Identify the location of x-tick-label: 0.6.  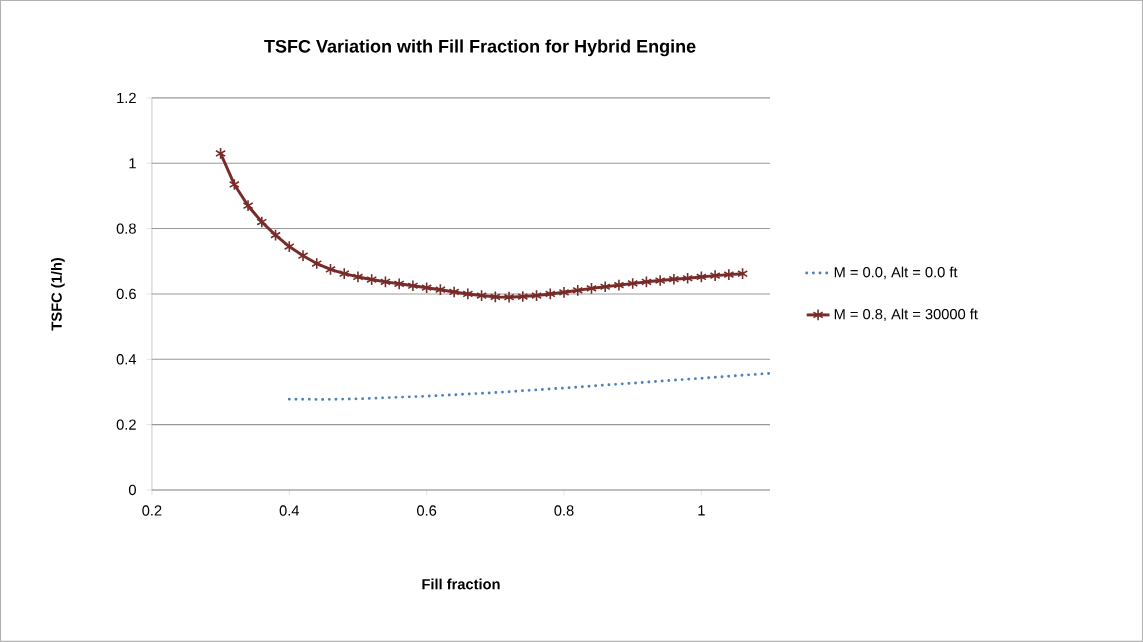
(427, 510).